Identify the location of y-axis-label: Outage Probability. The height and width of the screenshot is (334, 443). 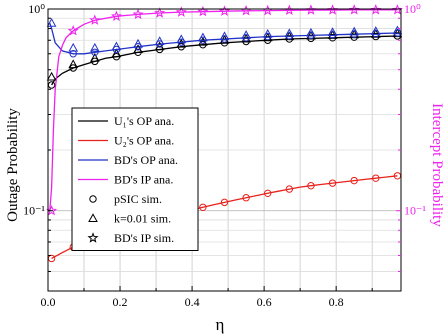
(13, 165).